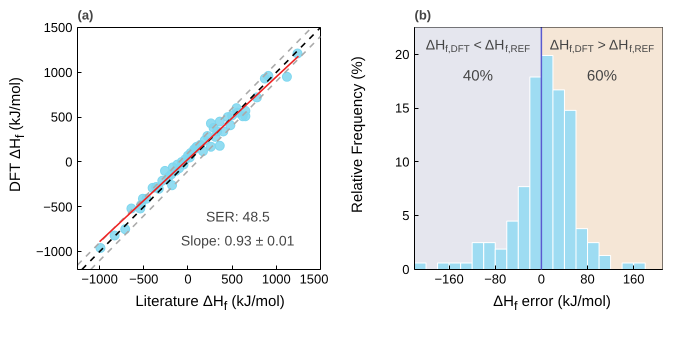  What do you see at coordinates (61, 117) in the screenshot?
I see `y-tick-label: 500` at bounding box center [61, 117].